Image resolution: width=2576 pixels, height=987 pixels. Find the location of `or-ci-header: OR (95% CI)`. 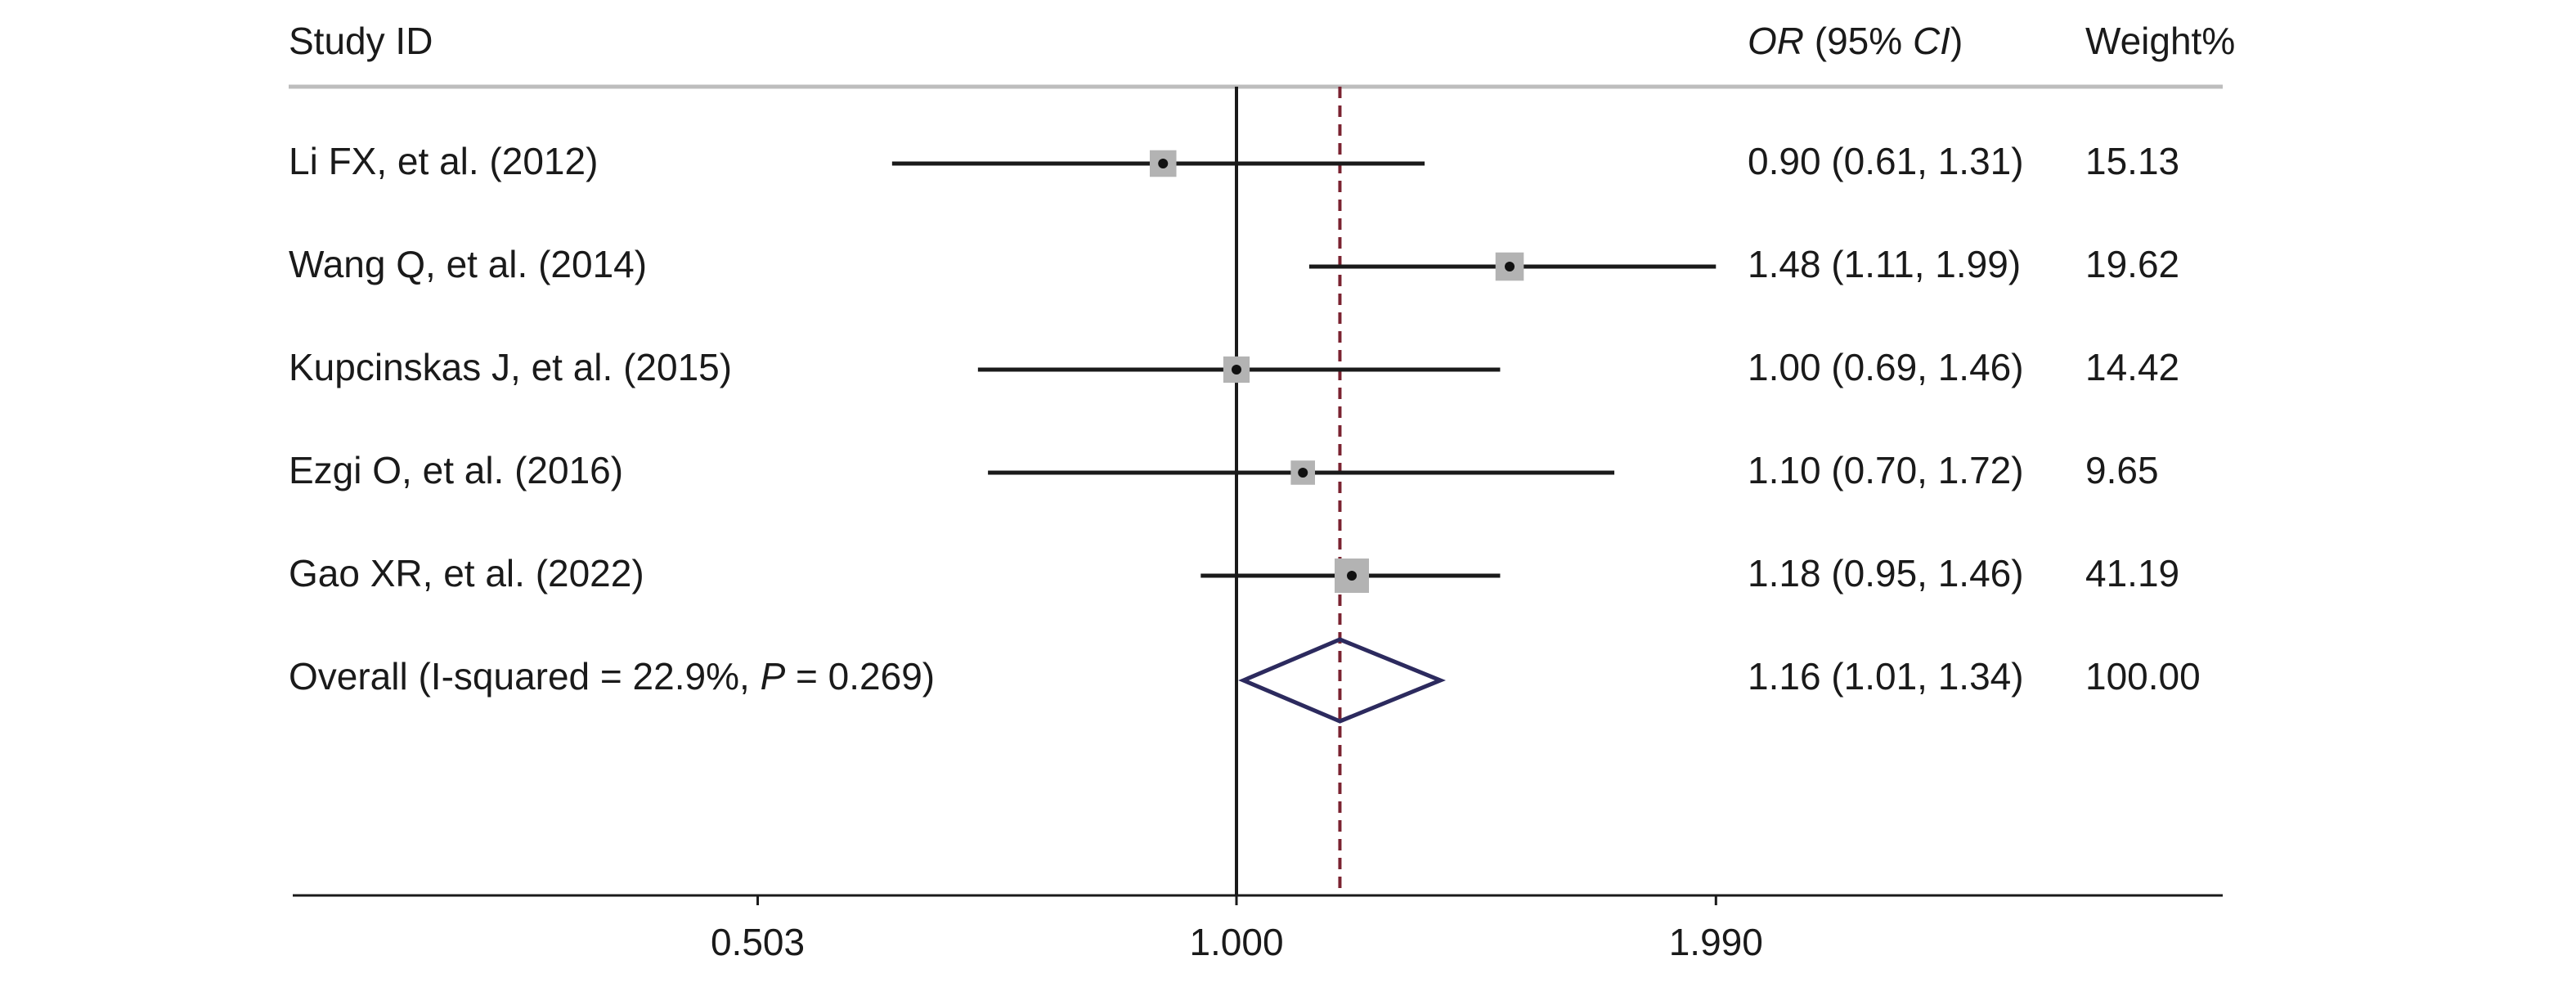

or-ci-header: OR (95% CI) is located at coordinates (1855, 41).